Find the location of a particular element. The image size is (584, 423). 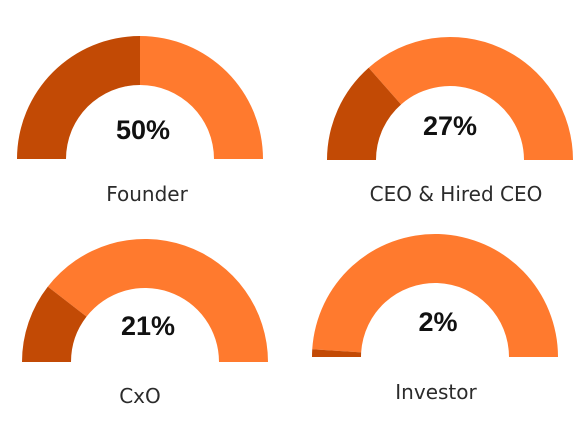

gauge-founder-label: Founder is located at coordinates (147, 194).